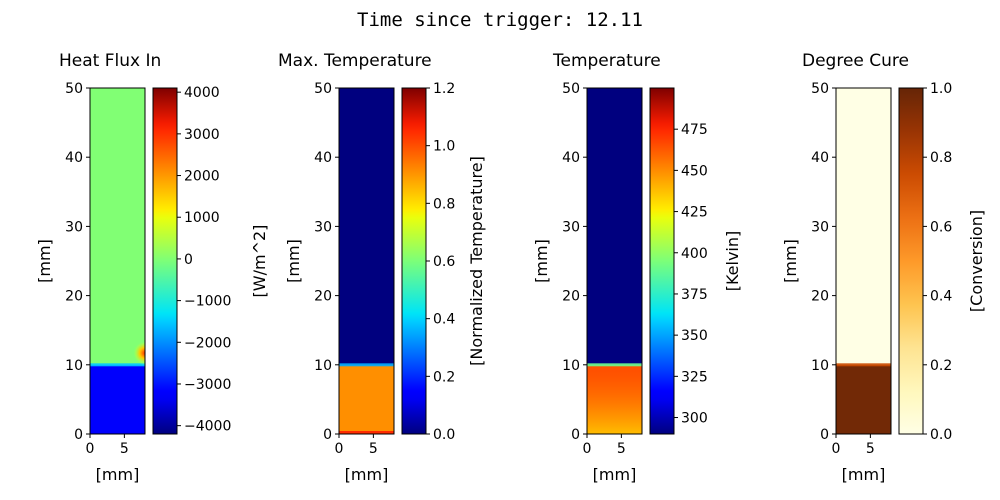  Describe the element at coordinates (694, 419) in the screenshot. I see `colorbar-tick-label: 300` at that location.